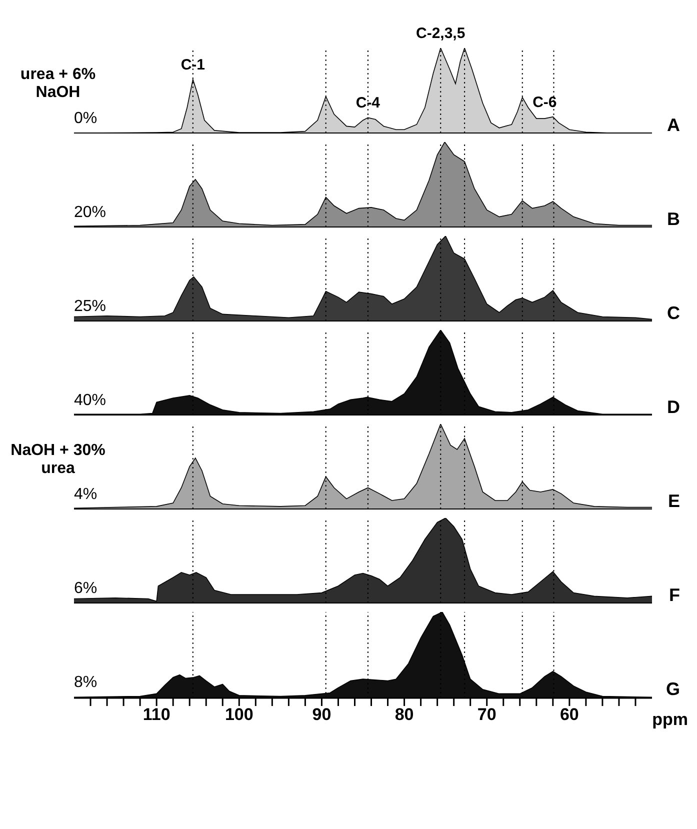 Image resolution: width=697 pixels, height=829 pixels. I want to click on x-axis-title: ppm, so click(670, 720).